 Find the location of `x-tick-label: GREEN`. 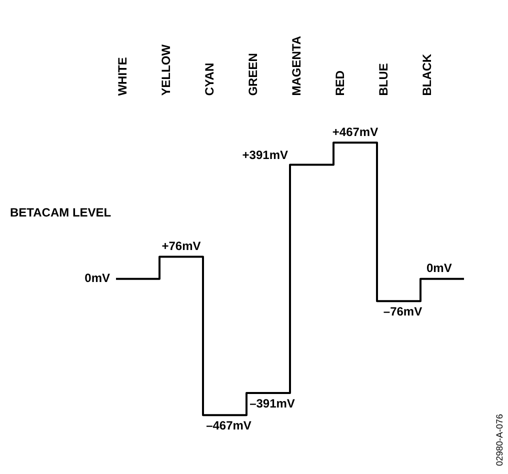

x-tick-label: GREEN is located at coordinates (253, 74).